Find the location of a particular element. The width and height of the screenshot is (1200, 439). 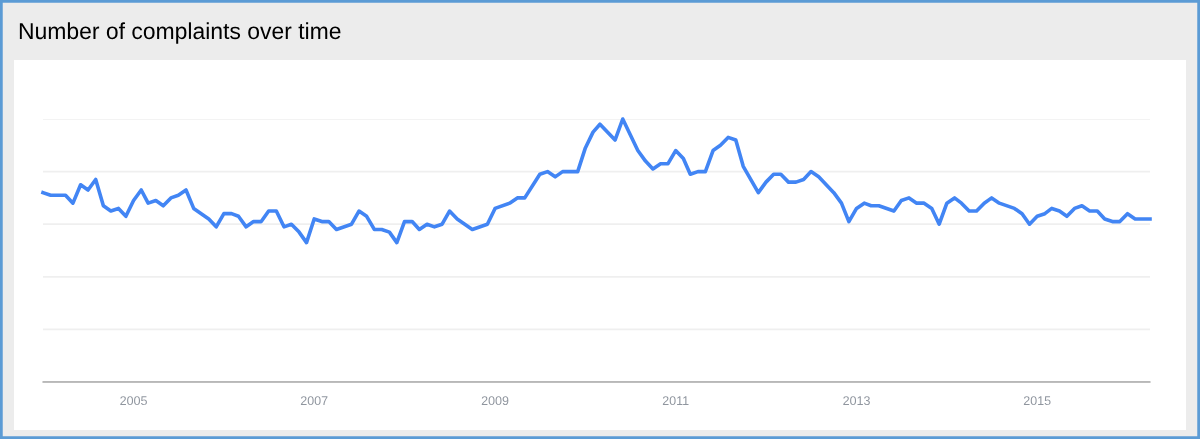

x-tick-label: 2009 is located at coordinates (495, 401).